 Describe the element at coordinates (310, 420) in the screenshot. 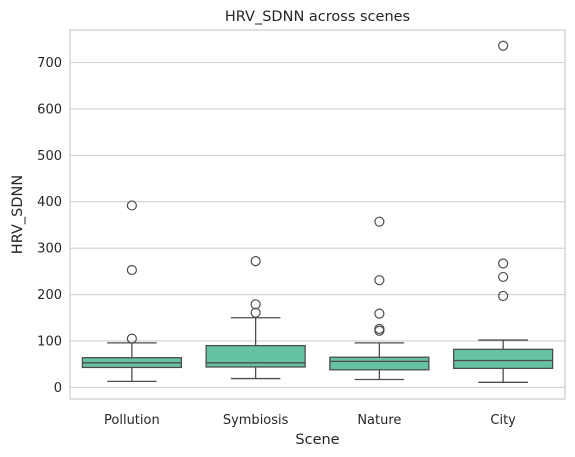

I see `x-tick-labels: Pollution Symbiosis Nature City` at that location.